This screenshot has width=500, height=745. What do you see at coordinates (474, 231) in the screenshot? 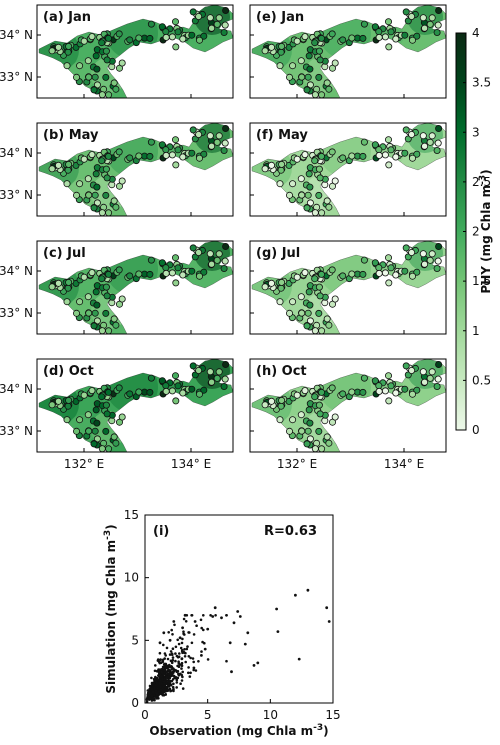
I see `colorbar: 0 0.5 1 1.5 2 2.5 3 3.5 4 PHY (mg Chla m-3)` at bounding box center [474, 231].